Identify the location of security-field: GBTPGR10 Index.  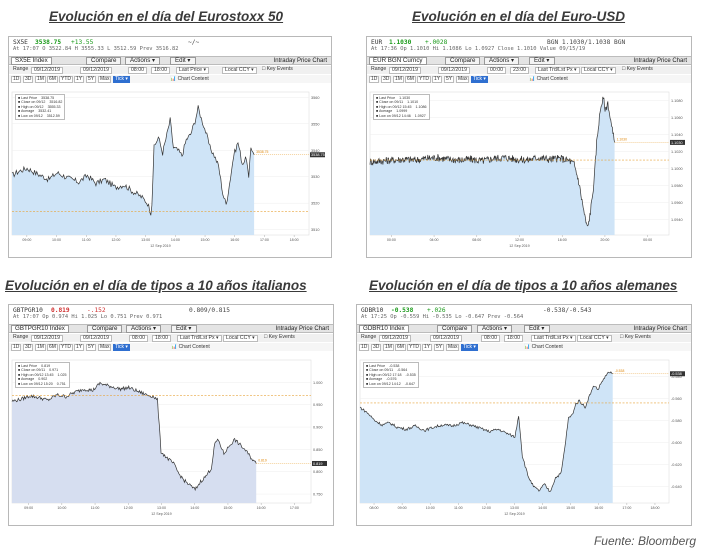
(40, 329).